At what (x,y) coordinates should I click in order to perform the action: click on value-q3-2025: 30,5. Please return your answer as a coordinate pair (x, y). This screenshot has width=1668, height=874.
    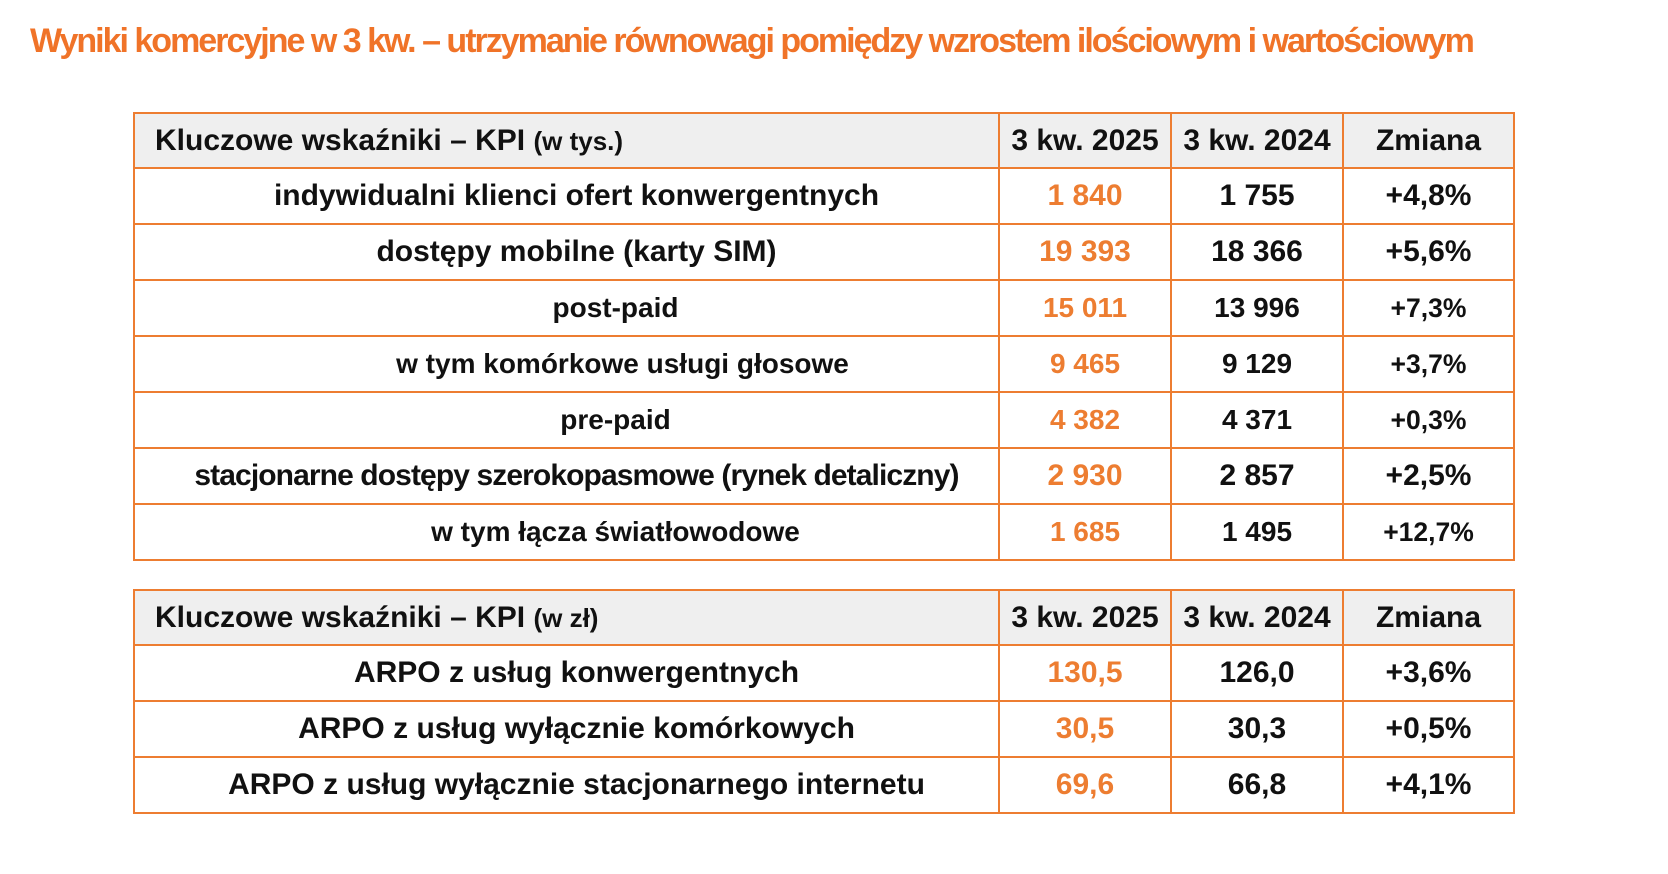
    Looking at the image, I should click on (1085, 729).